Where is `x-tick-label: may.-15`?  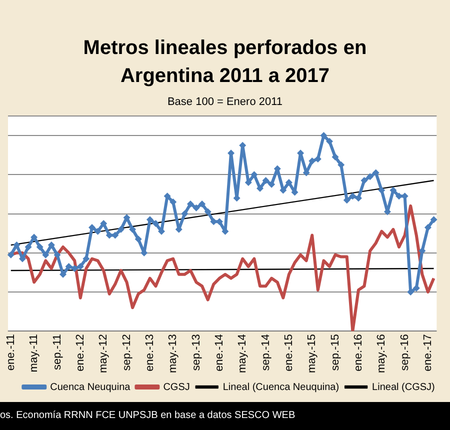
x-tick-label: may.-15 is located at coordinates (312, 354).